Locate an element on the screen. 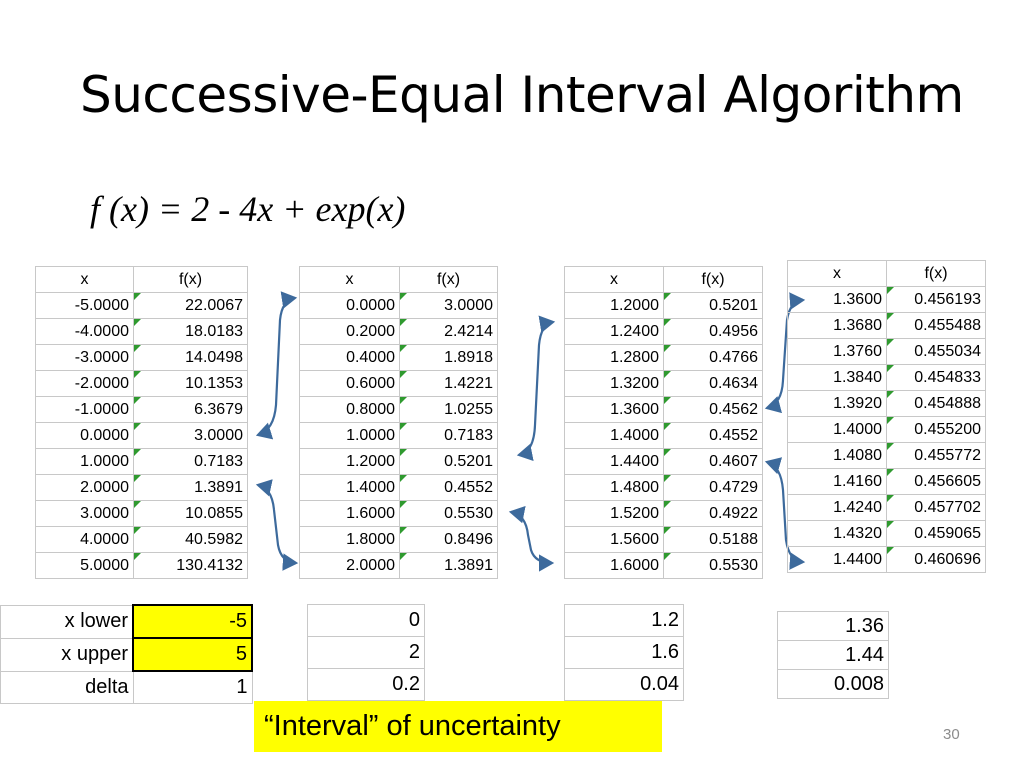 The height and width of the screenshot is (768, 1024). table-row: 1.3680 0.455488 is located at coordinates (886, 325).